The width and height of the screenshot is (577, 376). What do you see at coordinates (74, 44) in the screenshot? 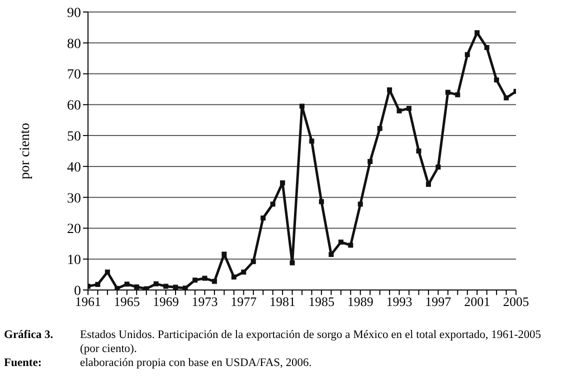
I see `y-tick-label: 80` at bounding box center [74, 44].